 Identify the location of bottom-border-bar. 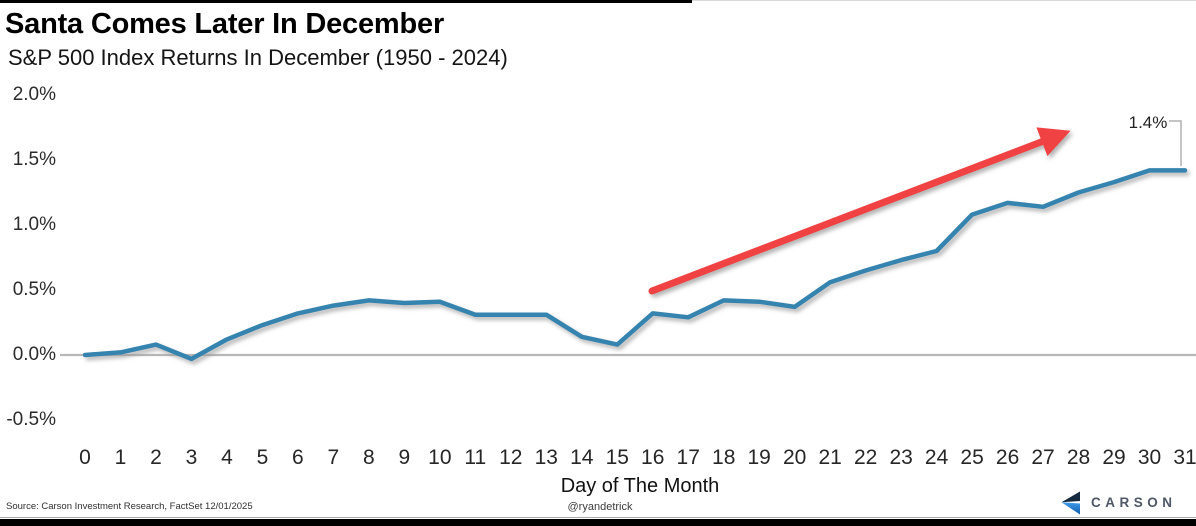
(598, 522).